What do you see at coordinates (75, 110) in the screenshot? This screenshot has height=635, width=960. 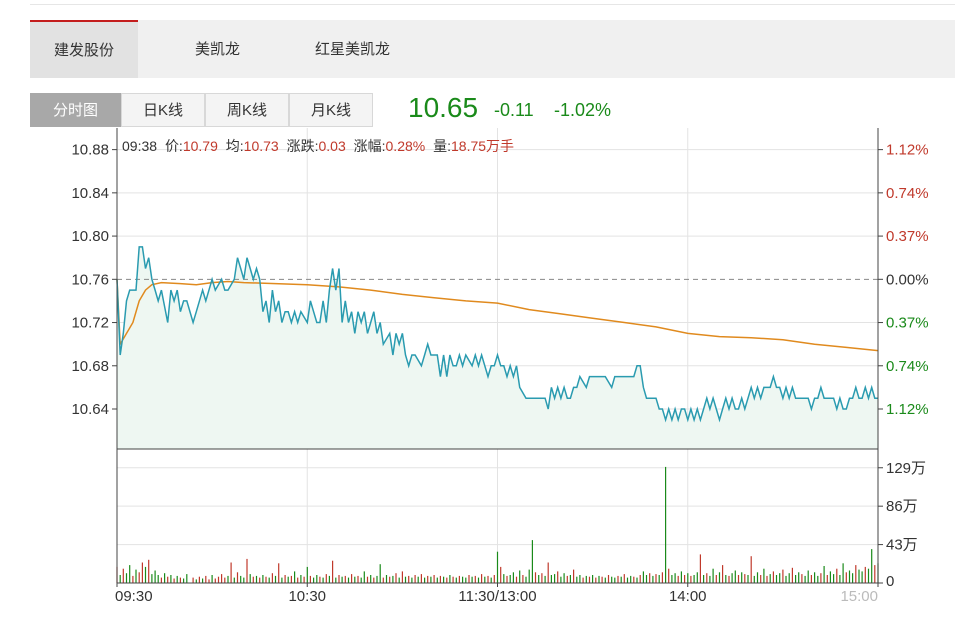 I see `tab-intraday: 分时图` at bounding box center [75, 110].